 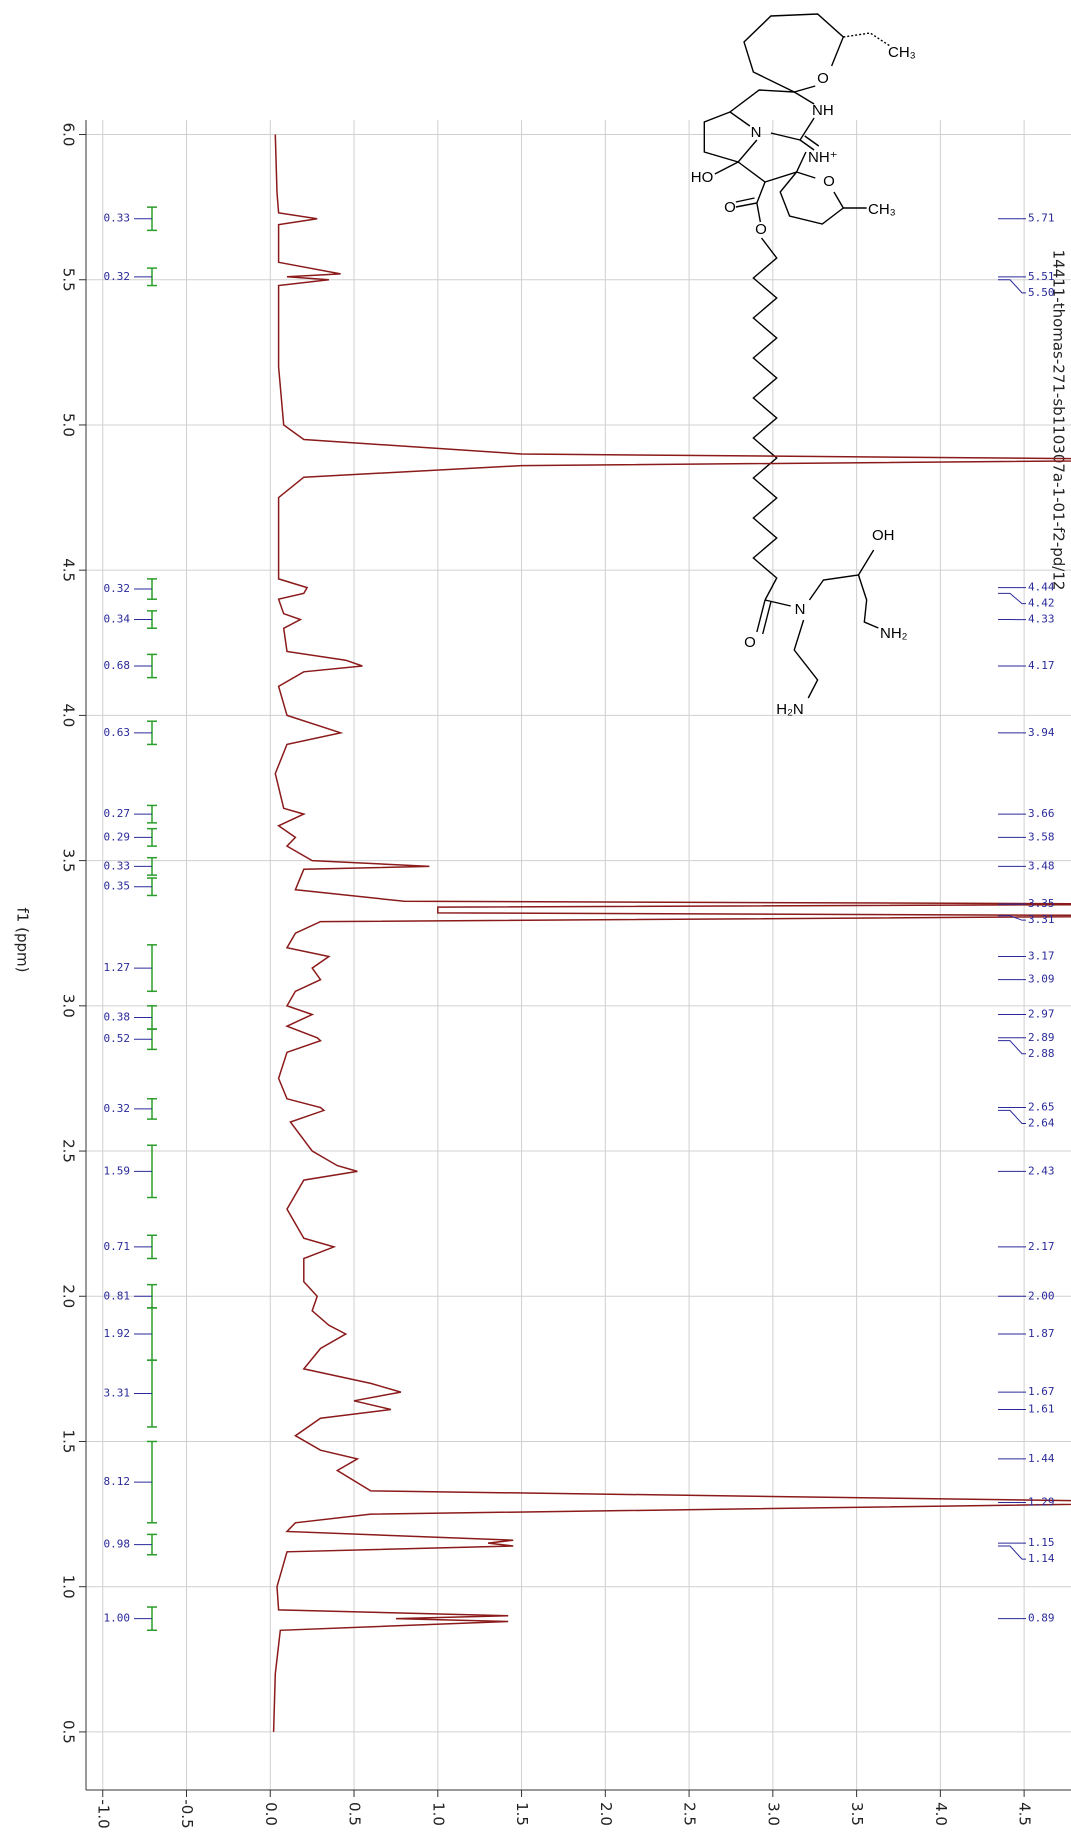 What do you see at coordinates (117, 1295) in the screenshot?
I see `integral-label: 0.81` at bounding box center [117, 1295].